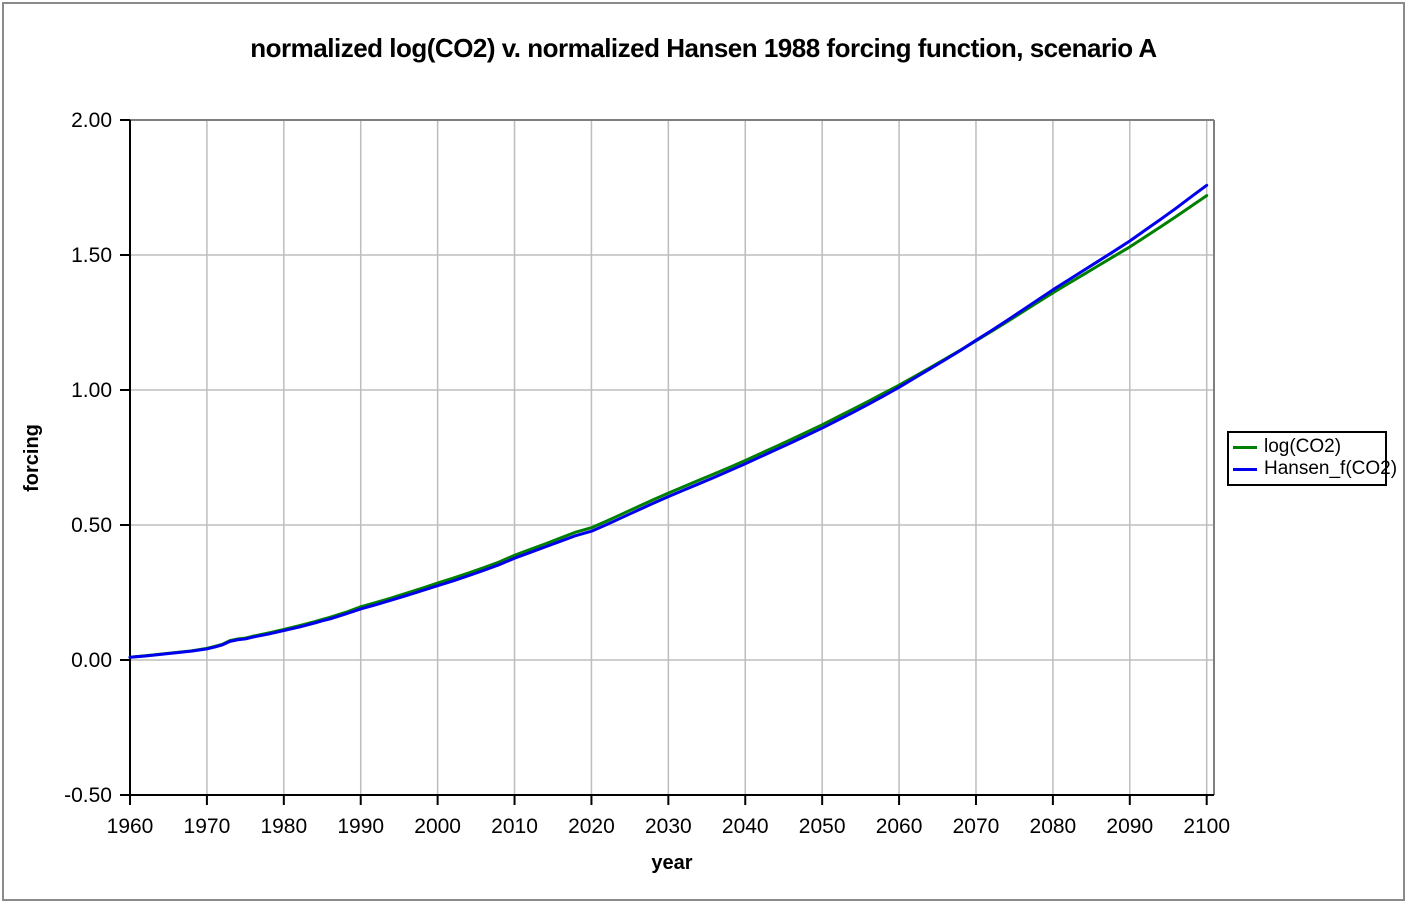  I want to click on legend-line-sample-blue, so click(1245, 469).